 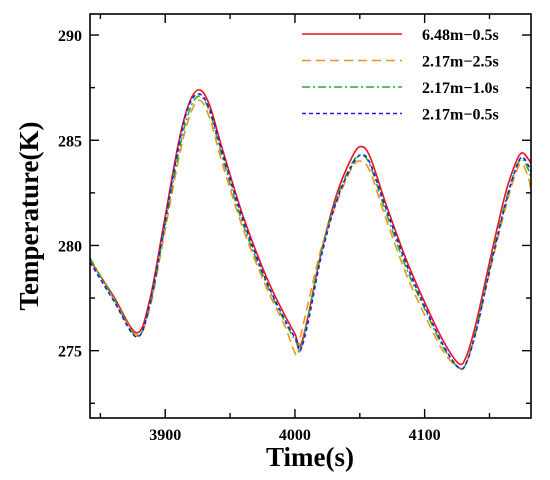 What do you see at coordinates (70, 352) in the screenshot?
I see `y-tick-label: 275` at bounding box center [70, 352].